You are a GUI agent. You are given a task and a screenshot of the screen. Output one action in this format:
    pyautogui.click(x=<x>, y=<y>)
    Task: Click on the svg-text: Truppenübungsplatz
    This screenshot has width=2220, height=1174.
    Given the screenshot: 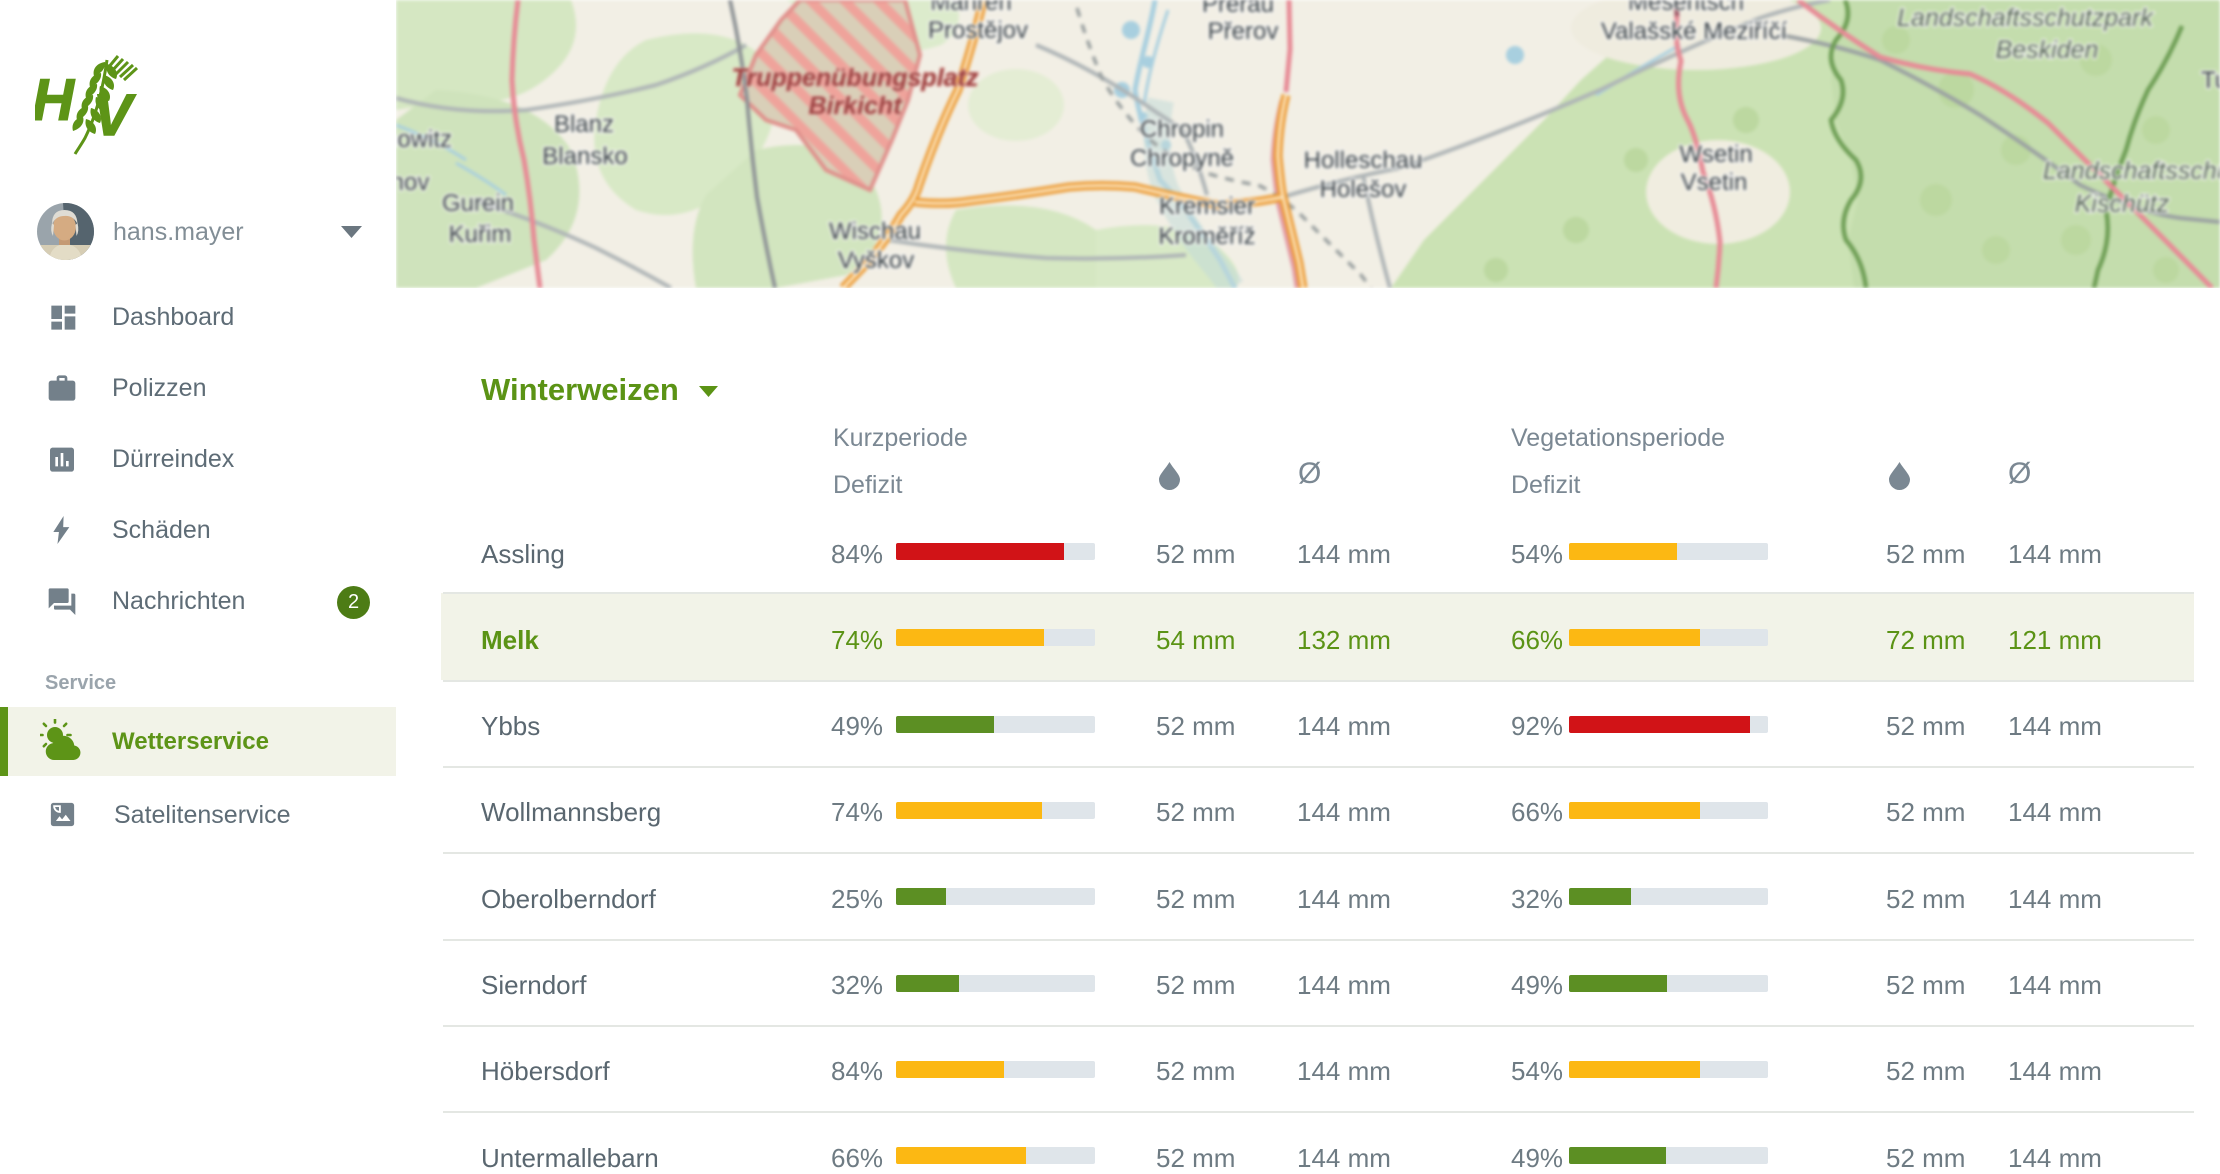 What is the action you would take?
    pyautogui.click(x=855, y=78)
    